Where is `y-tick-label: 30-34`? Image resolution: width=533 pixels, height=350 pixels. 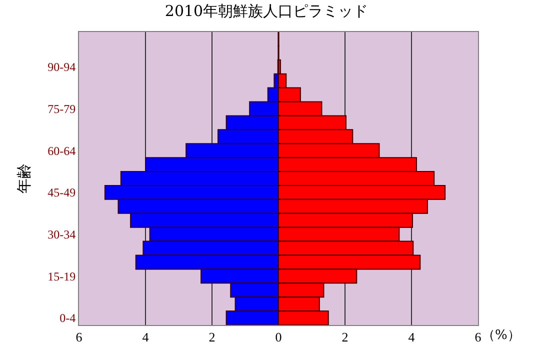
y-tick-label: 30-34 is located at coordinates (62, 235).